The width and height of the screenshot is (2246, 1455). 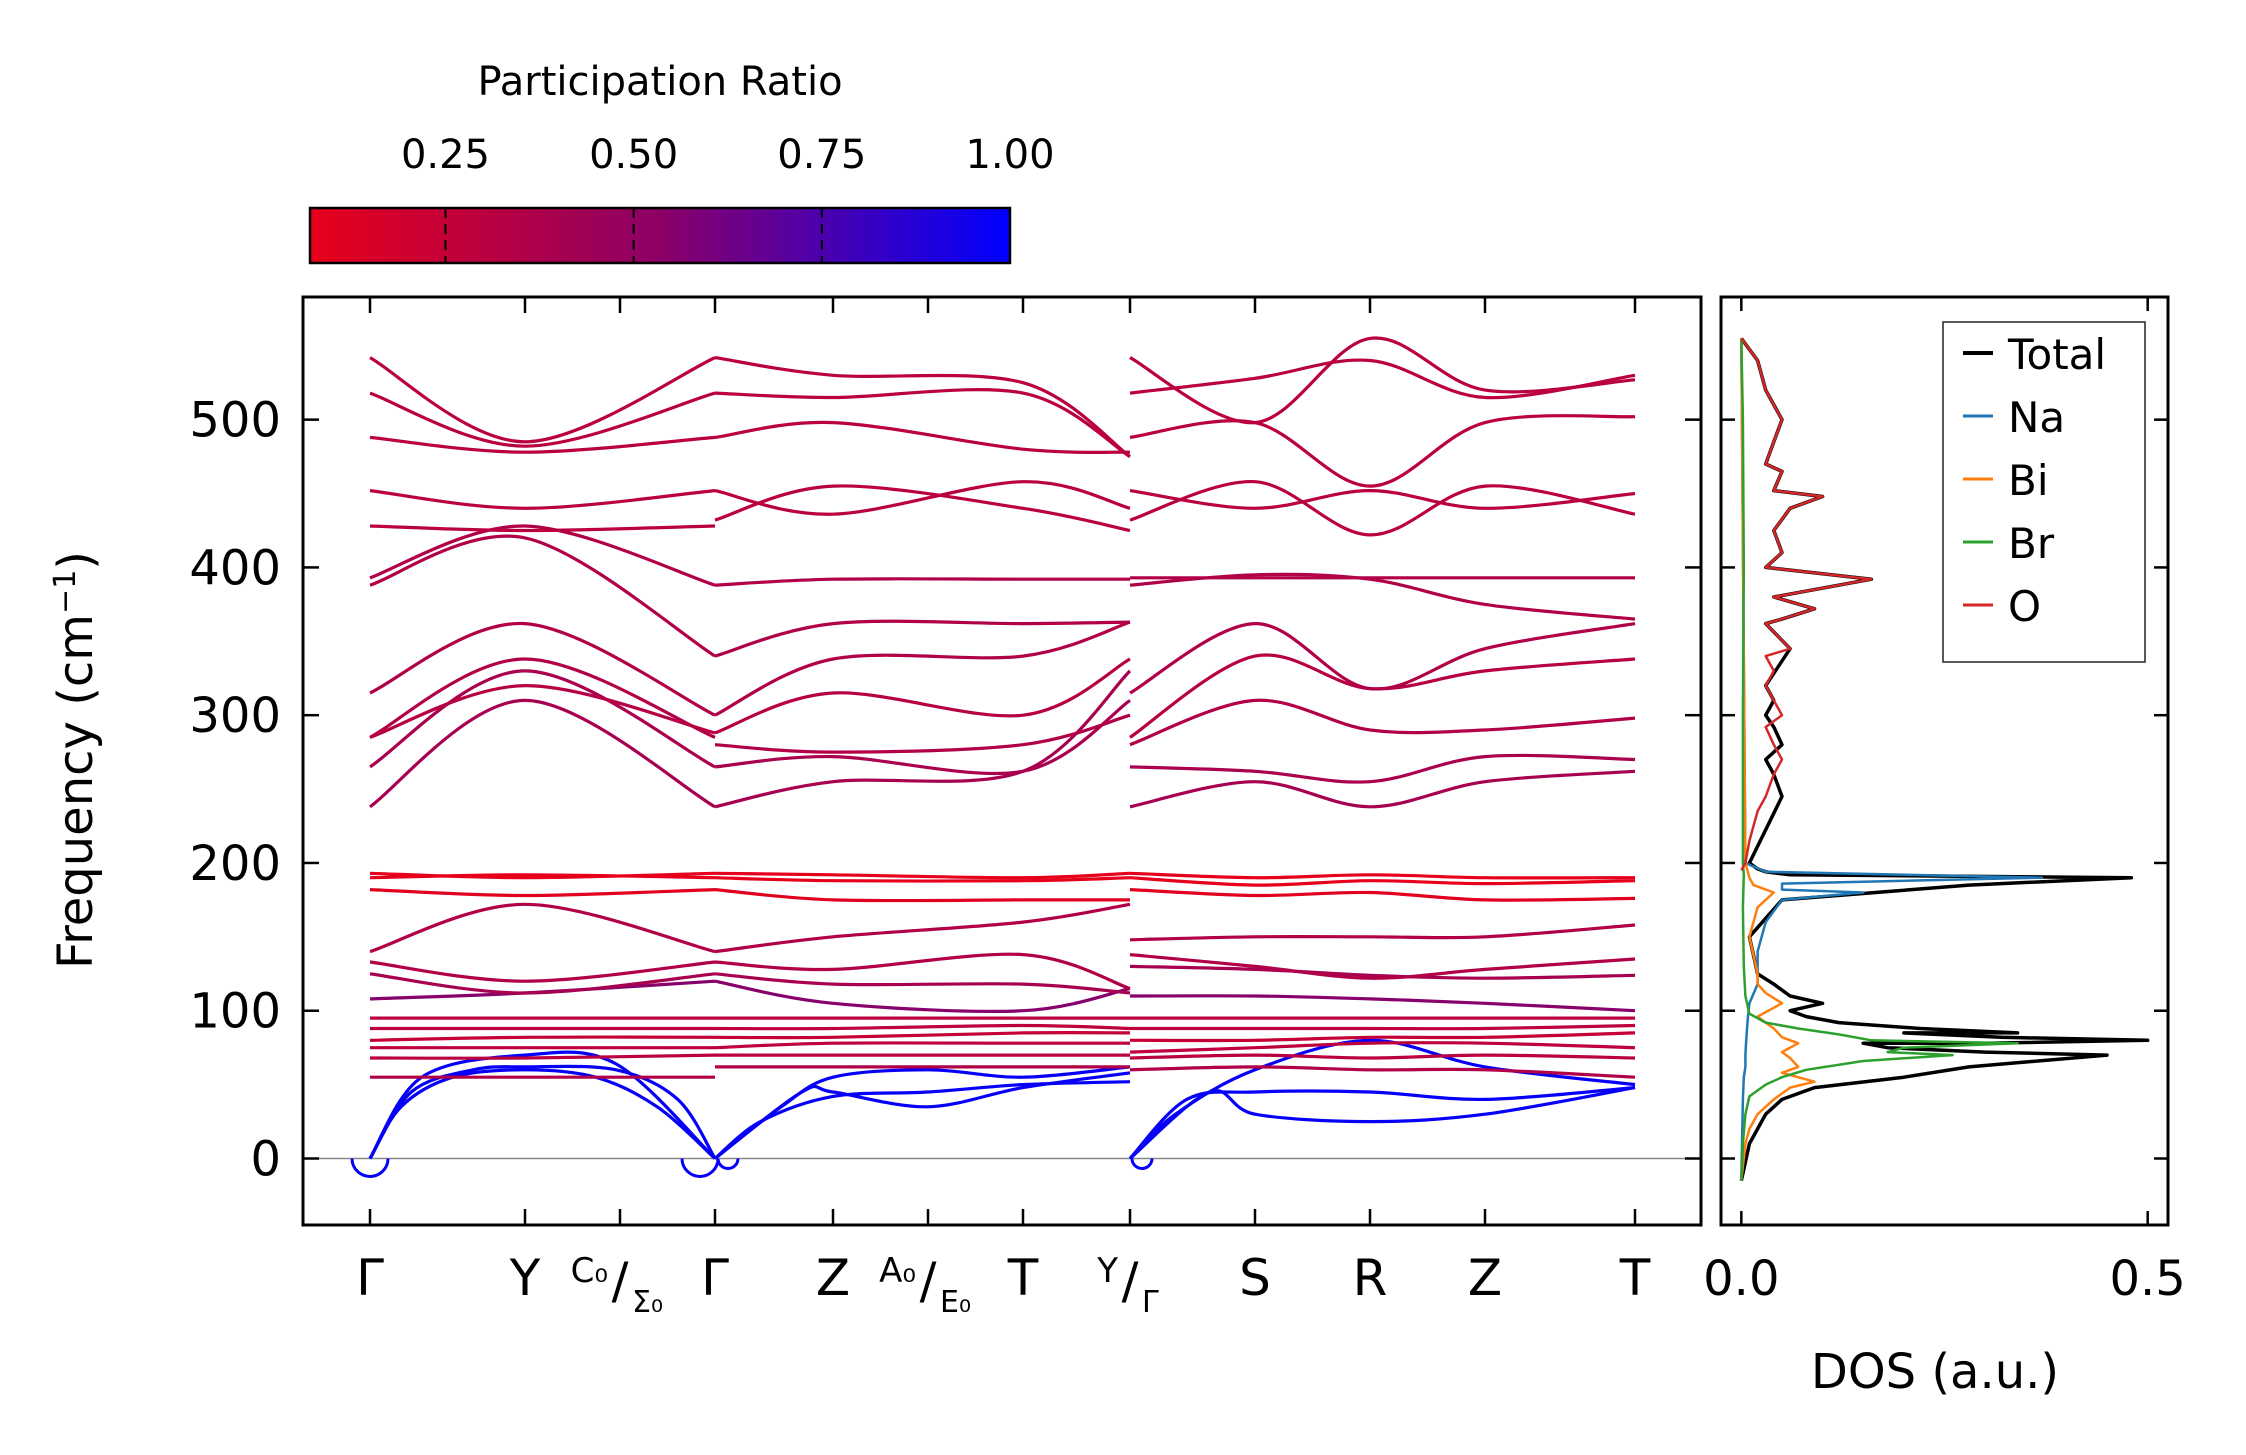 What do you see at coordinates (76, 791) in the screenshot?
I see `y-axis-label-base: Frequency (cm` at bounding box center [76, 791].